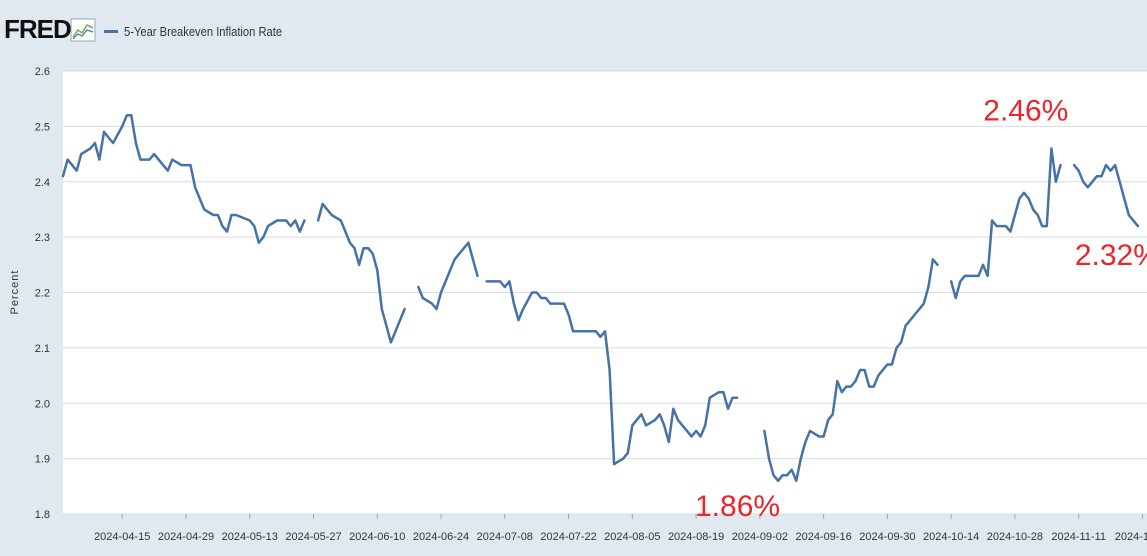 This screenshot has height=556, width=1147. I want to click on x-tick-label: 2024-06-10, so click(377, 537).